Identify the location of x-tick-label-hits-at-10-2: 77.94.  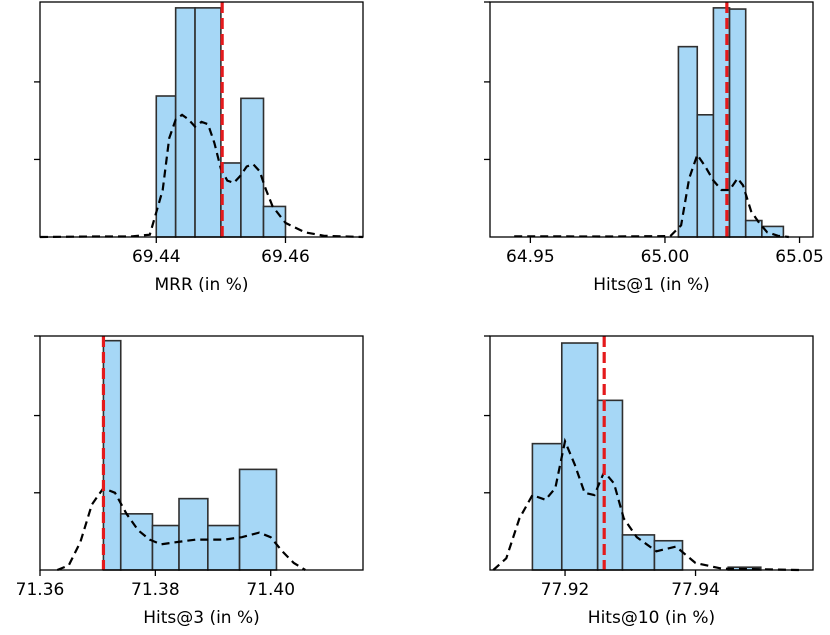
(695, 590).